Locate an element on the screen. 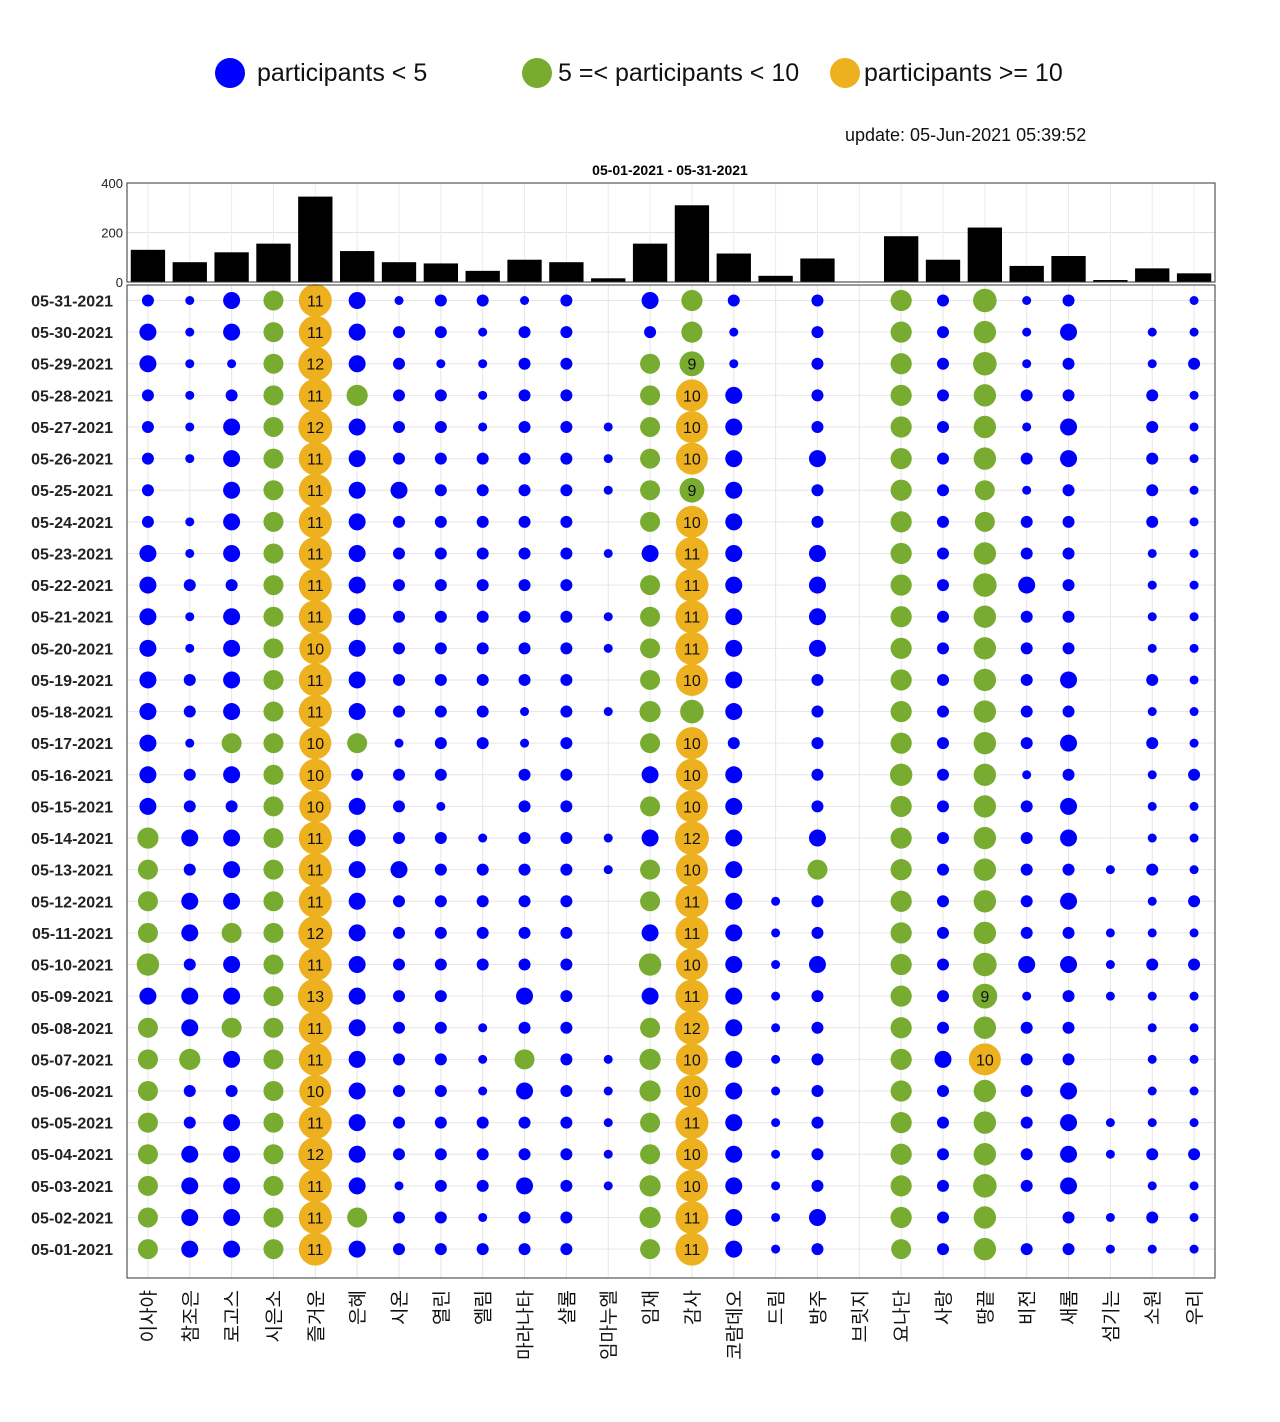  bar-ytick-label: 200 is located at coordinates (112, 233).